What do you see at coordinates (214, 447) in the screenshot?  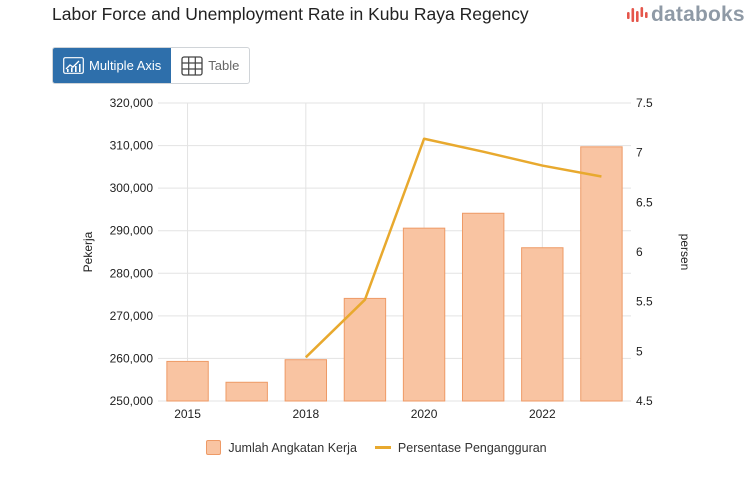 I see `legend-bar-swatch` at bounding box center [214, 447].